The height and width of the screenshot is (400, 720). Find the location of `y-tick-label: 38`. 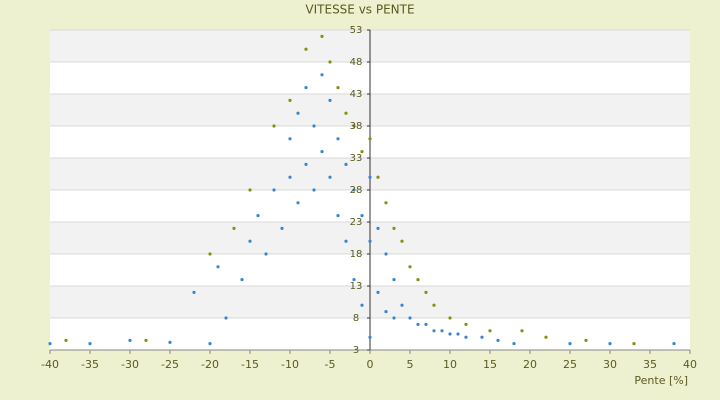

y-tick-label: 38 is located at coordinates (356, 126).